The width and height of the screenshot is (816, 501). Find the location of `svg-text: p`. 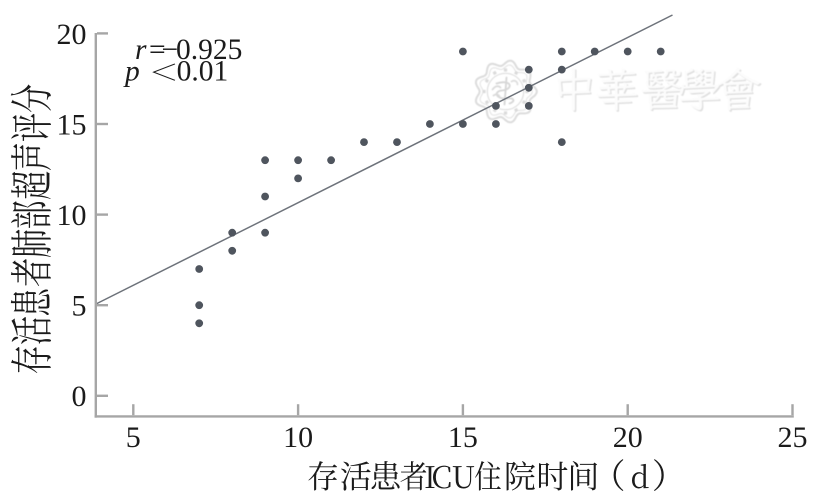

svg-text: p is located at coordinates (131, 72).